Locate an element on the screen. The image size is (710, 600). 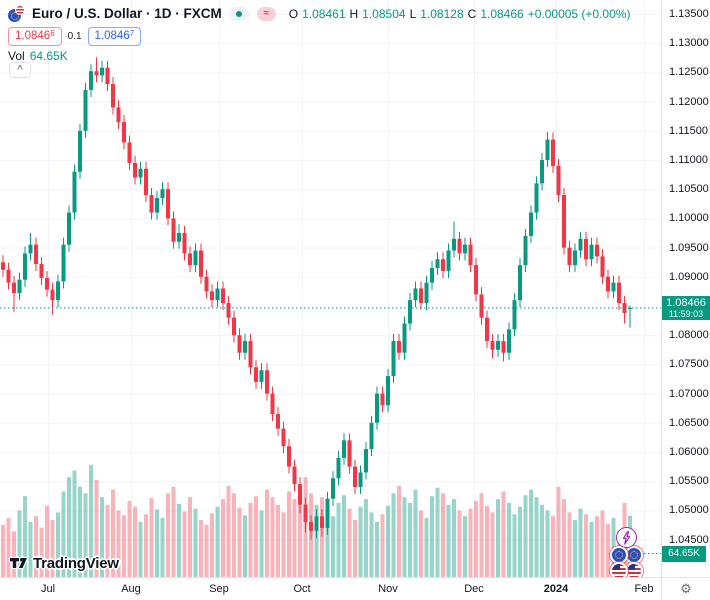
price-axis-label: 1.05500 is located at coordinates (689, 481).